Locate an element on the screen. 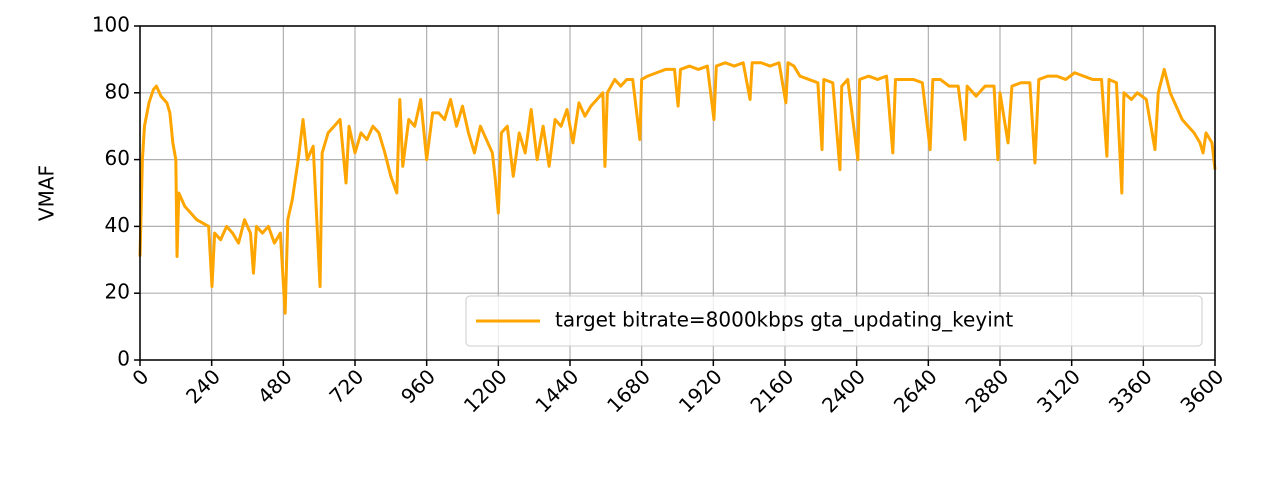 Image resolution: width=1280 pixels, height=484 pixels. x-tick-label: 1200 is located at coordinates (485, 390).